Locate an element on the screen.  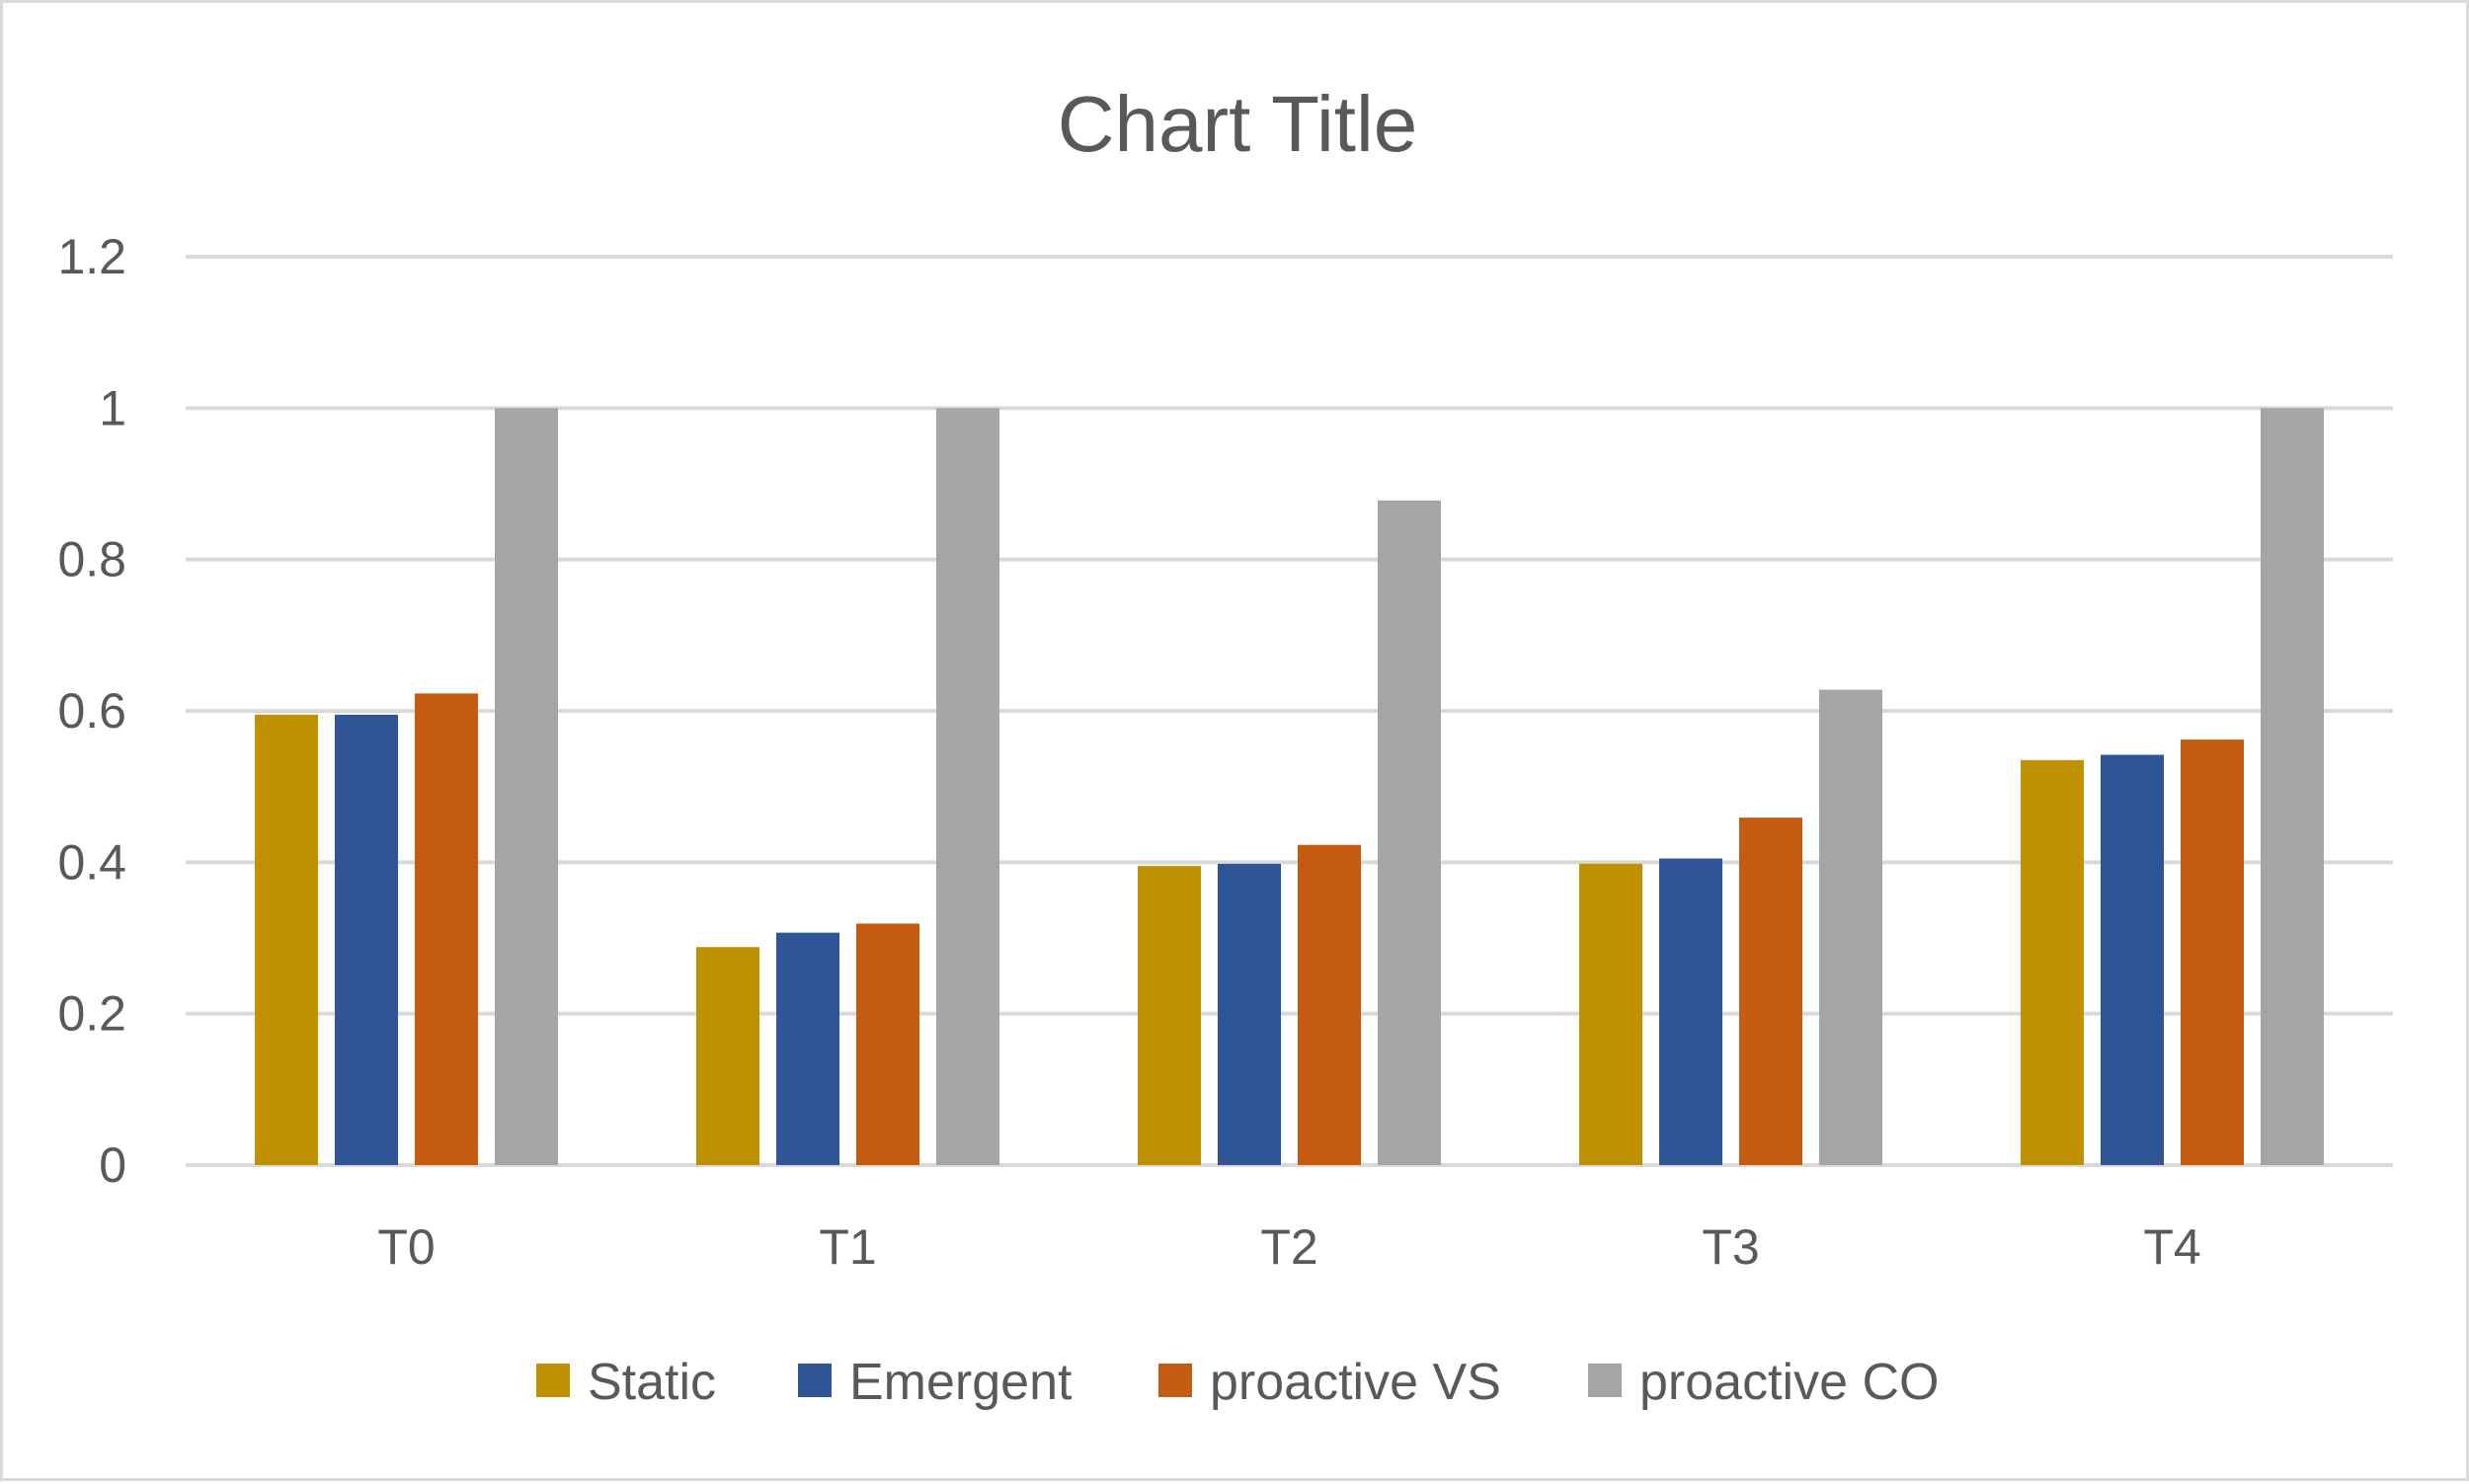
legend: Static Emergent proactive VS proactive CO is located at coordinates (1237, 1382).